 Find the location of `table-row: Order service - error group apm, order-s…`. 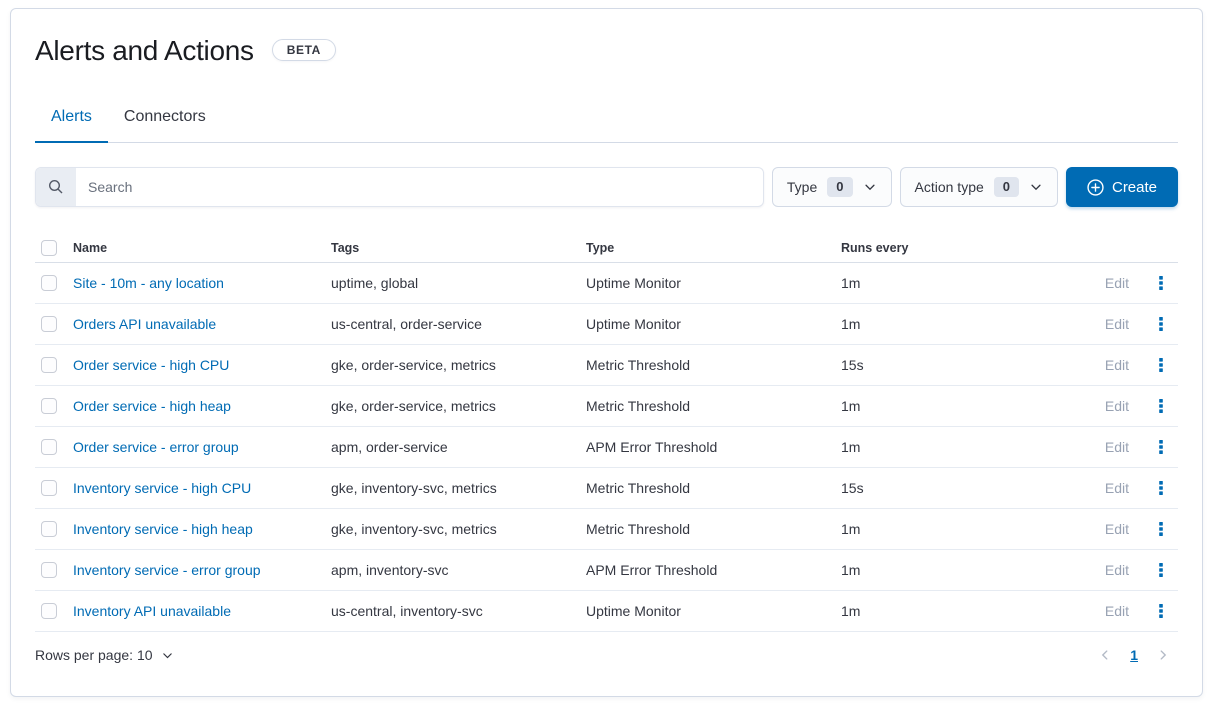

table-row: Order service - error group apm, order-s… is located at coordinates (606, 447).